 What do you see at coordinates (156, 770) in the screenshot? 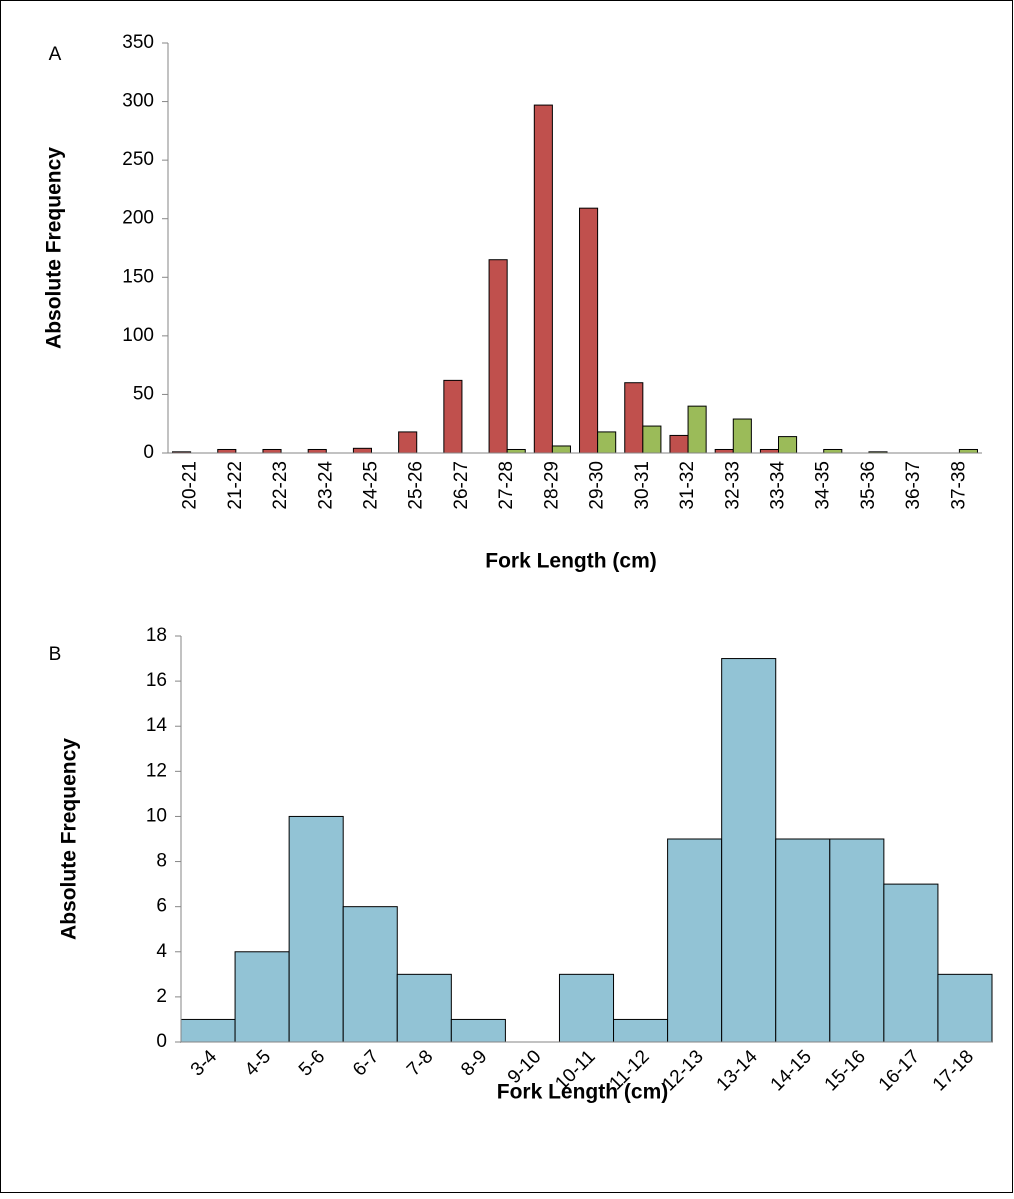
I see `y-tick-label: 12` at bounding box center [156, 770].